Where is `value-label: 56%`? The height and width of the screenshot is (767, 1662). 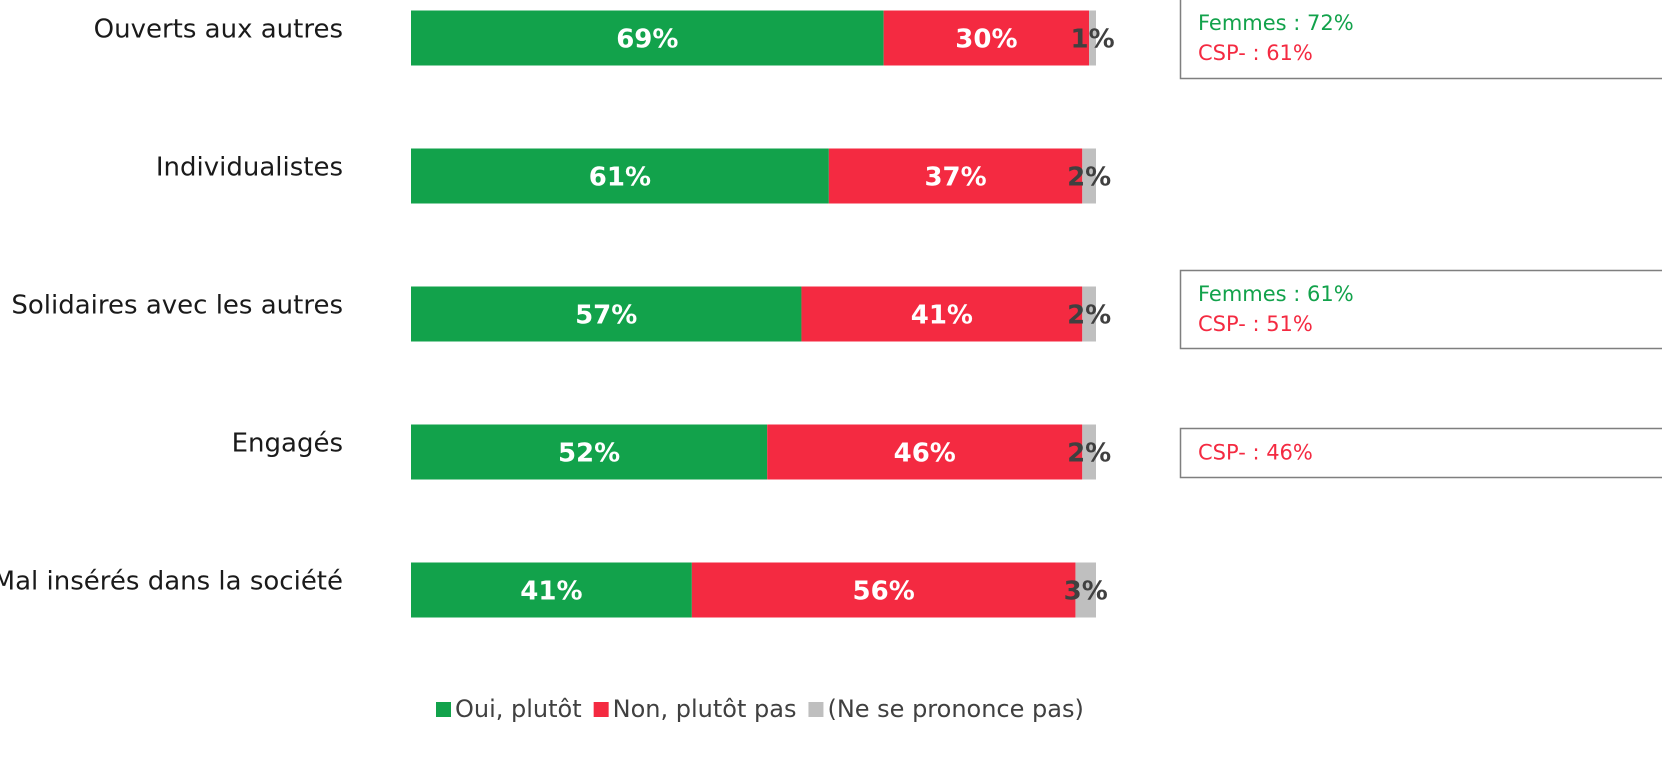 value-label: 56% is located at coordinates (884, 592).